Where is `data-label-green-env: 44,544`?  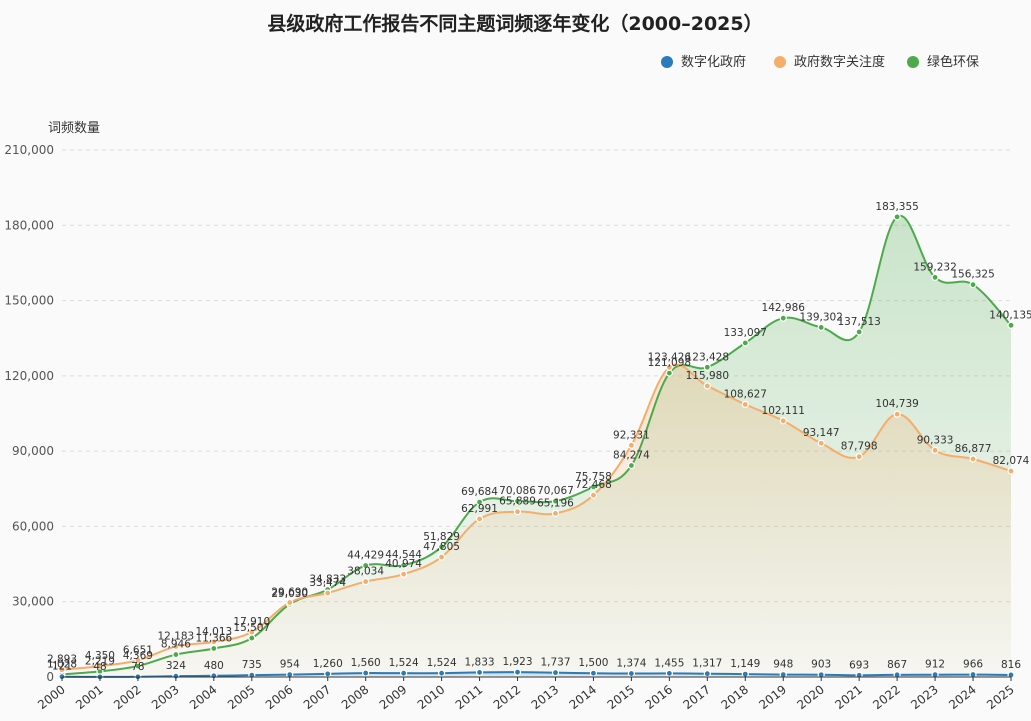 data-label-green-env: 44,544 is located at coordinates (403, 555).